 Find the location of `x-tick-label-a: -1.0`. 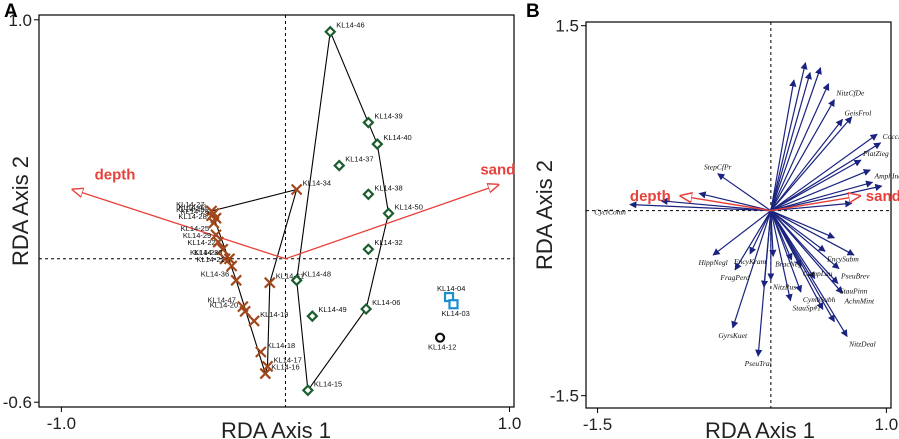

x-tick-label-a: -1.0 is located at coordinates (61, 423).